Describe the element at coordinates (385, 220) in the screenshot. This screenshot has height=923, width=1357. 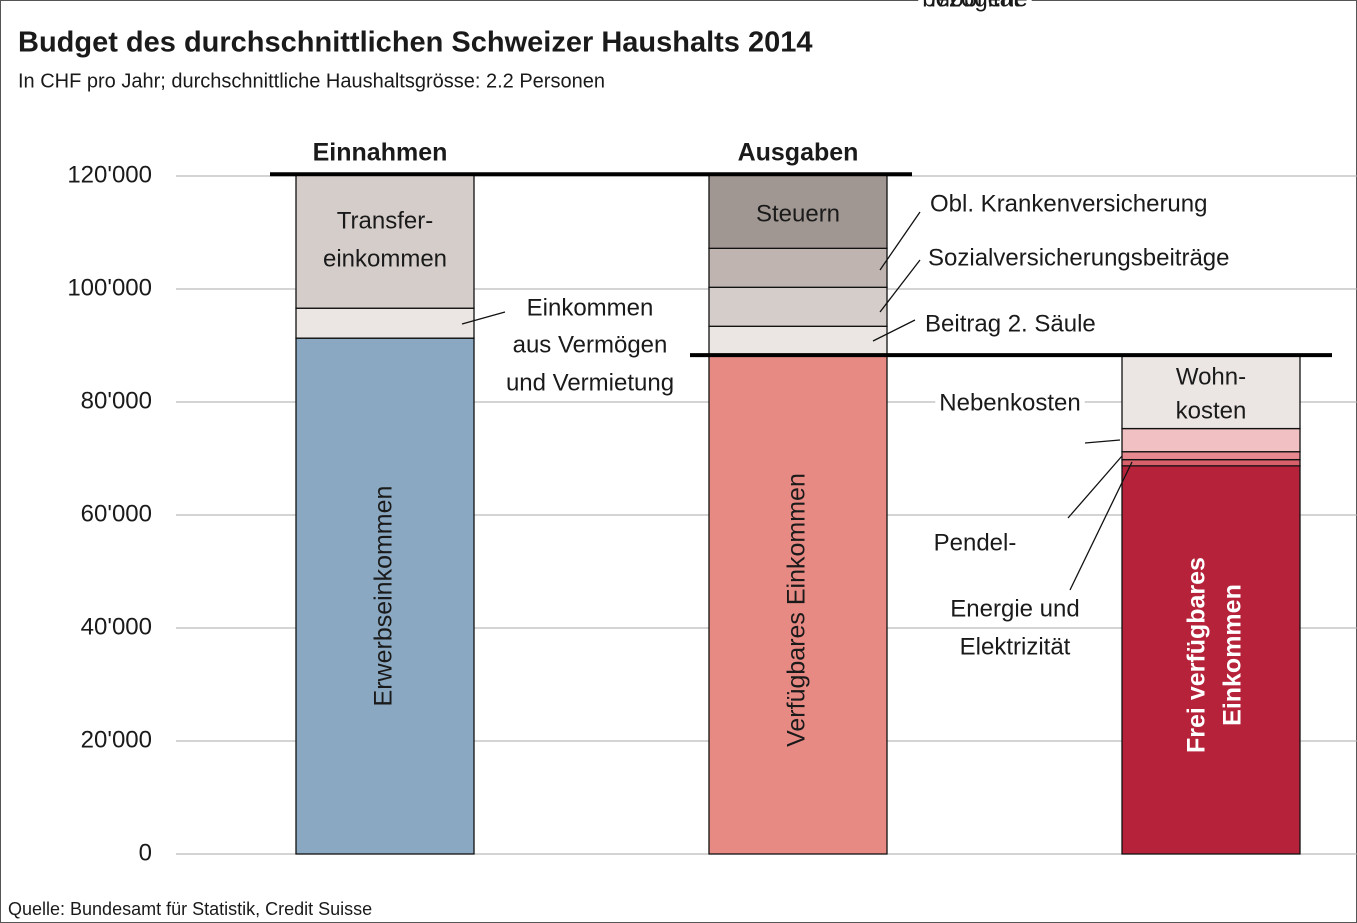
I see `segment-label: Transfer-` at that location.